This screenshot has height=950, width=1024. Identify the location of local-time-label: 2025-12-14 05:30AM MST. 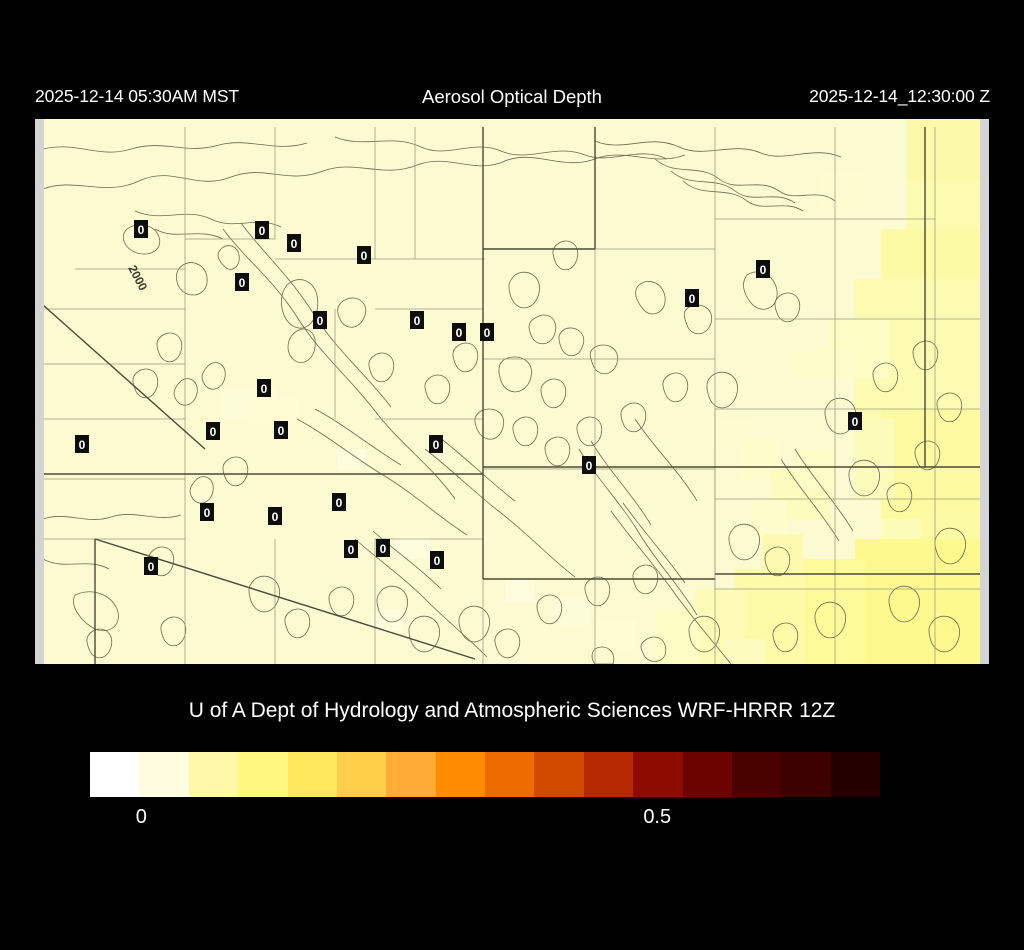
(137, 96).